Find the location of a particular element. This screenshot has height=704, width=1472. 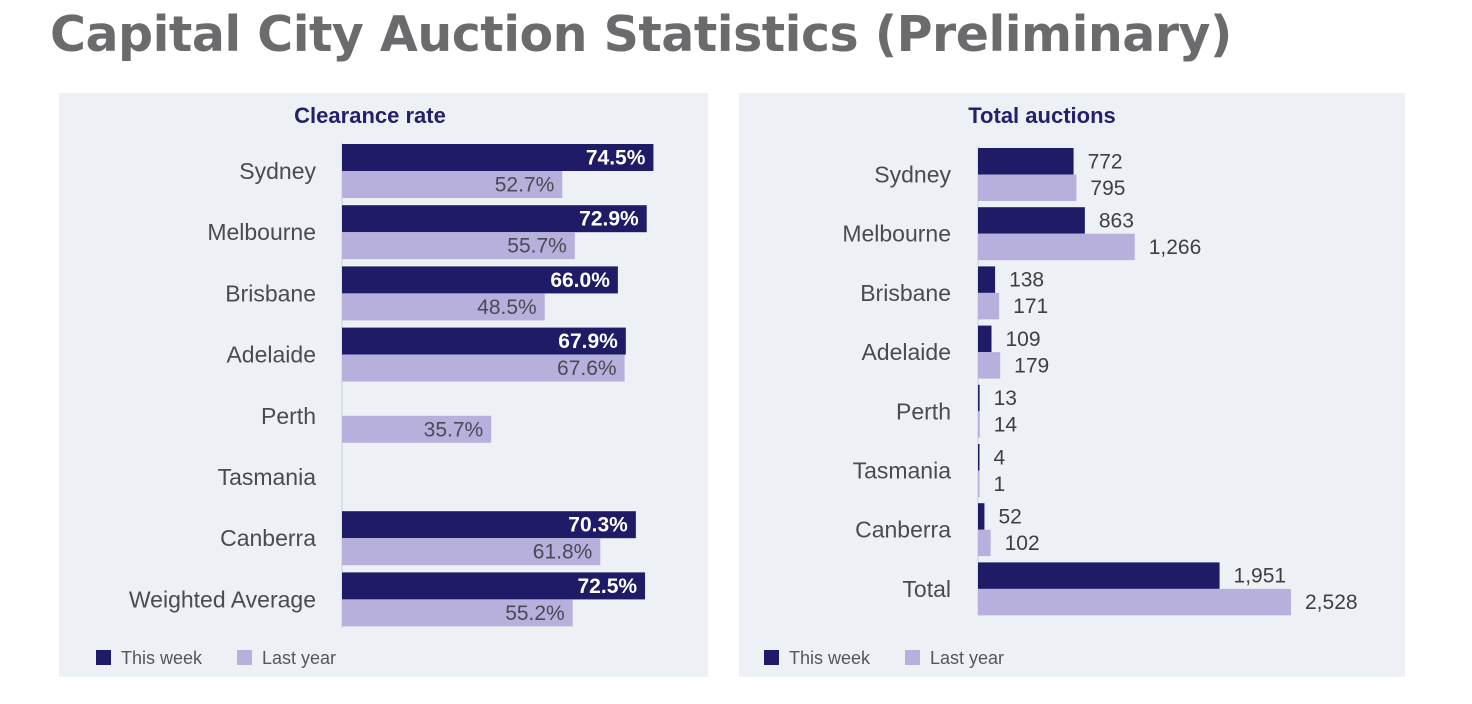

data-label-last-year-tasmania: 1 is located at coordinates (1000, 484).